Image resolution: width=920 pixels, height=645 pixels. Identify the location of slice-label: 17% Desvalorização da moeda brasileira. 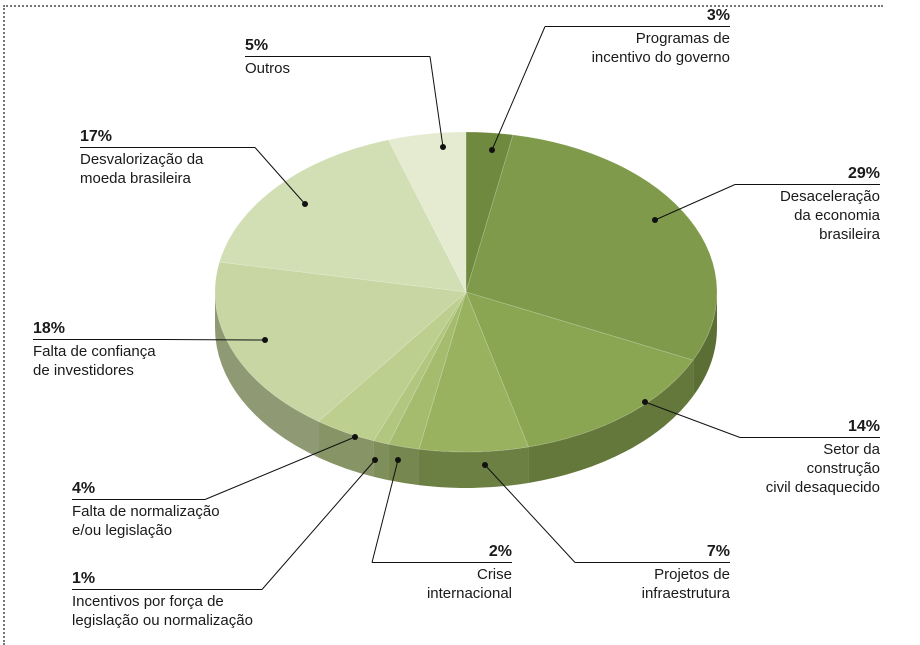
(167, 158).